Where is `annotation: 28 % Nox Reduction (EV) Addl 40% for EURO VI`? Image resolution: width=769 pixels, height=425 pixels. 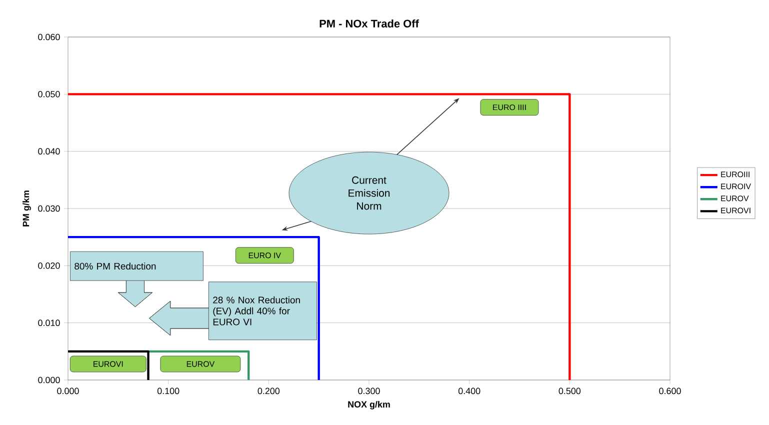
annotation: 28 % Nox Reduction (EV) Addl 40% for EURO VI is located at coordinates (256, 311).